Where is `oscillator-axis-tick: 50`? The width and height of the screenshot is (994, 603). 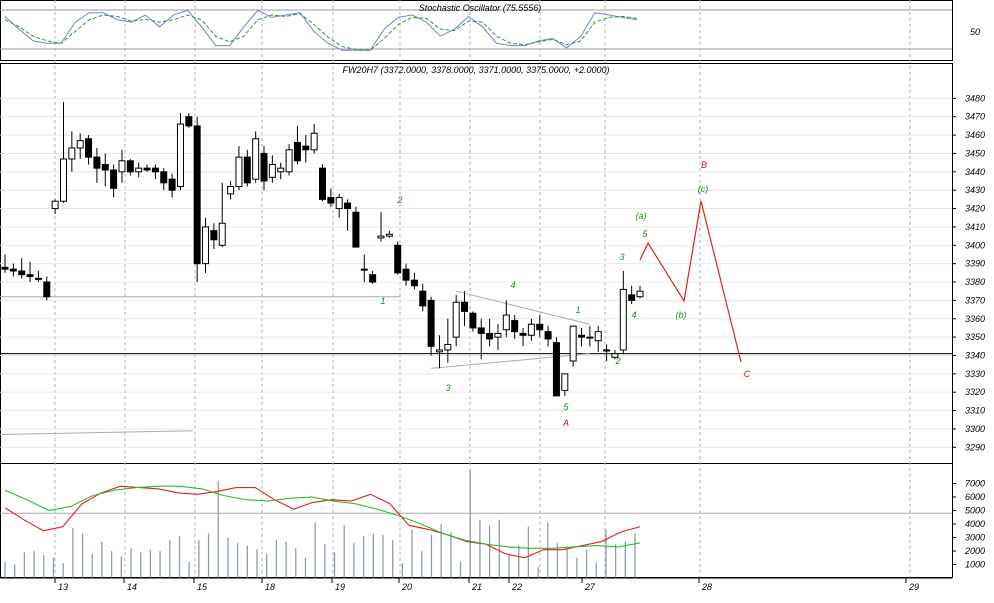 oscillator-axis-tick: 50 is located at coordinates (975, 32).